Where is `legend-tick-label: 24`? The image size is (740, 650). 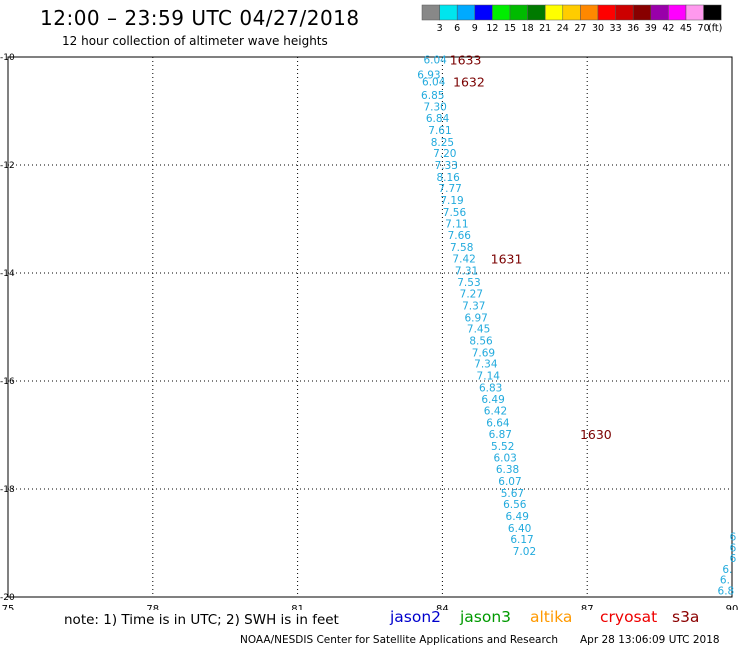 legend-tick-label: 24 is located at coordinates (563, 28).